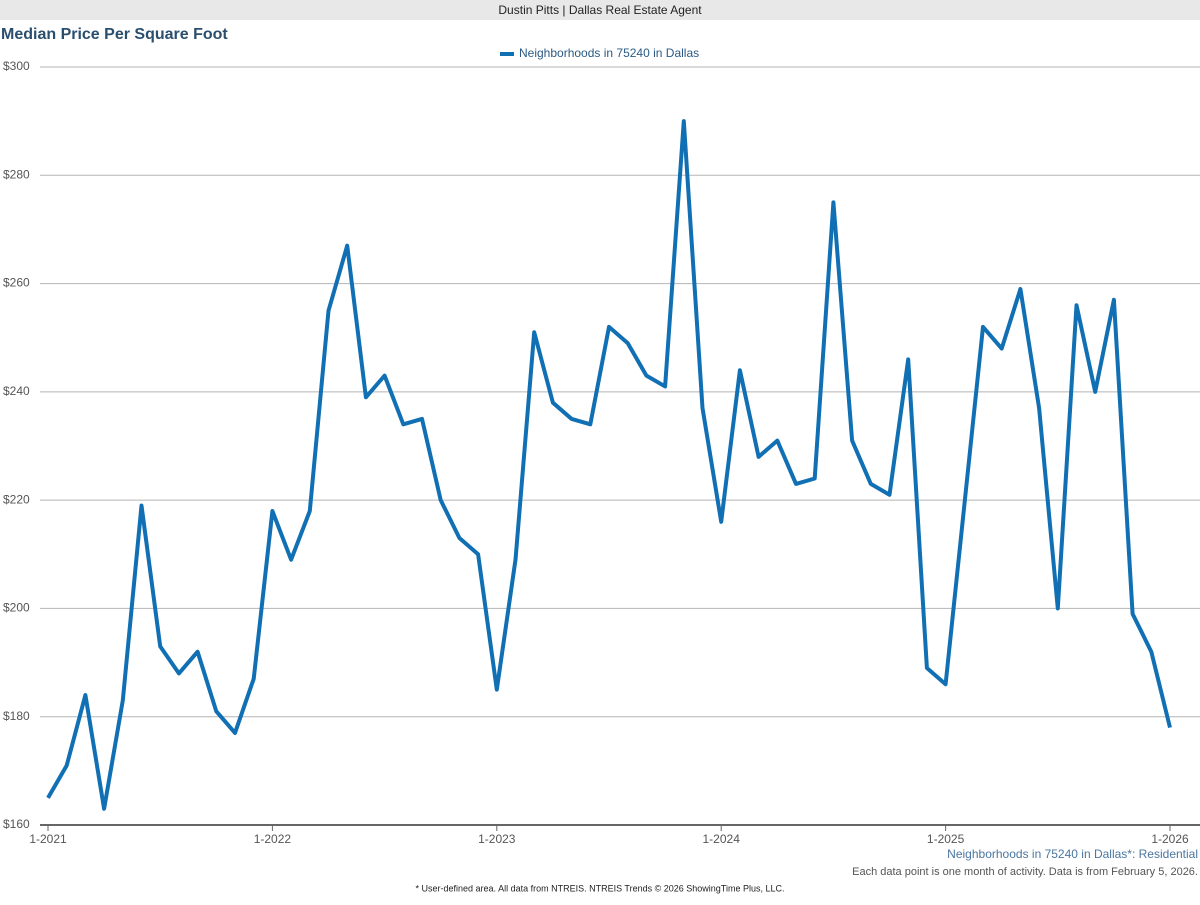 This screenshot has height=905, width=1200. Describe the element at coordinates (16, 283) in the screenshot. I see `y-tick-label: $260` at that location.